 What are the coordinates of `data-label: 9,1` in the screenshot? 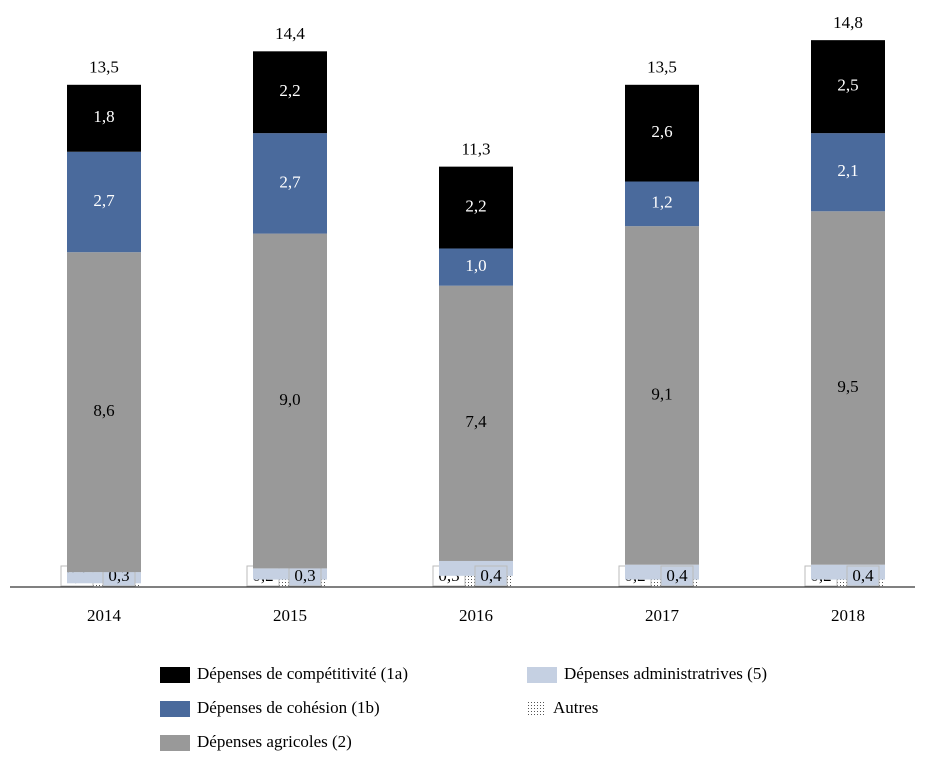 It's located at (661, 393).